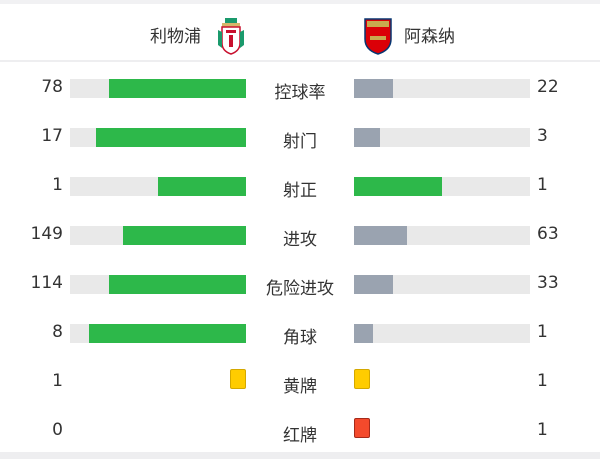 The width and height of the screenshot is (600, 459). Describe the element at coordinates (52, 136) in the screenshot. I see `home-stat-value: 17` at that location.